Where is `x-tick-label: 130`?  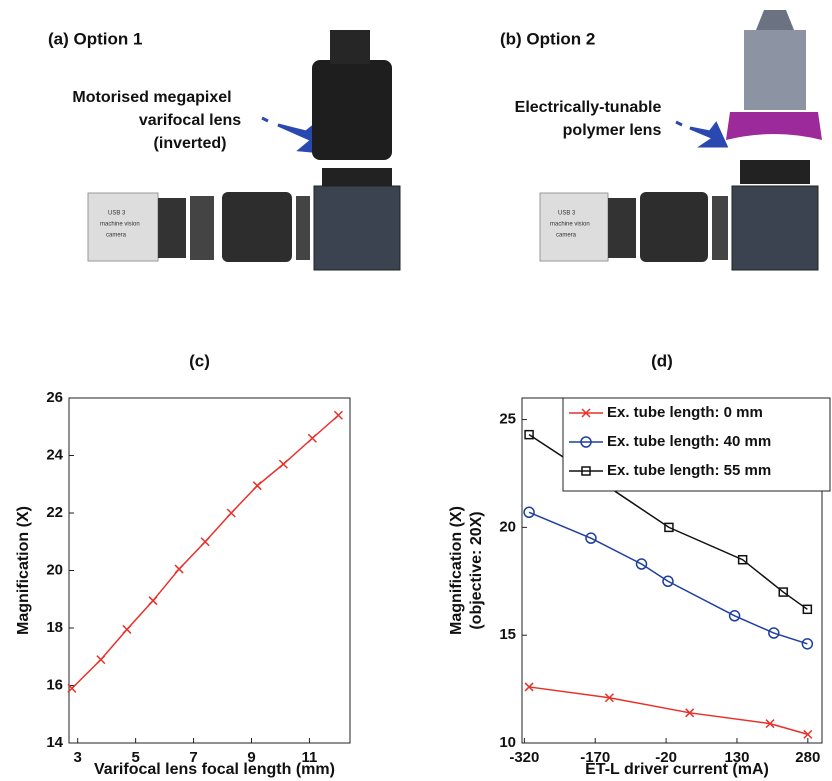
x-tick-label: 130 is located at coordinates (736, 757).